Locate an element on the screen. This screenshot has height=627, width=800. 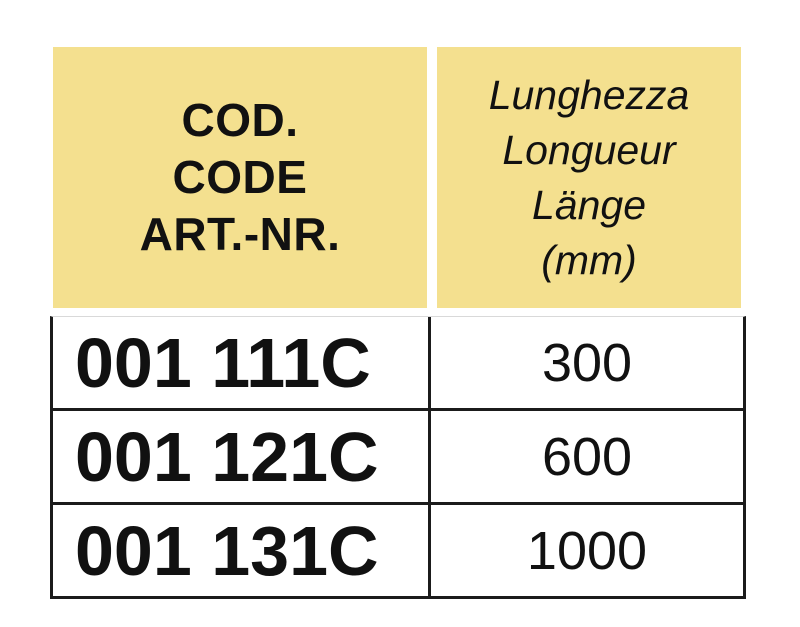
code-cell: 001 121C is located at coordinates (242, 456).